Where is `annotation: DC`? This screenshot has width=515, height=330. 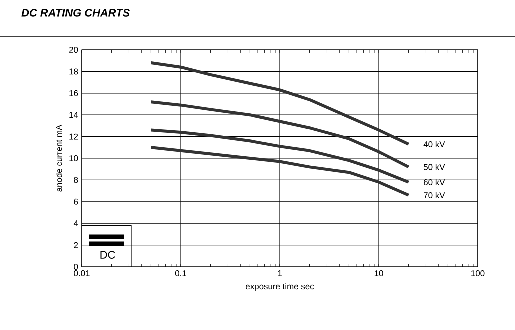
annotation: DC is located at coordinates (108, 255).